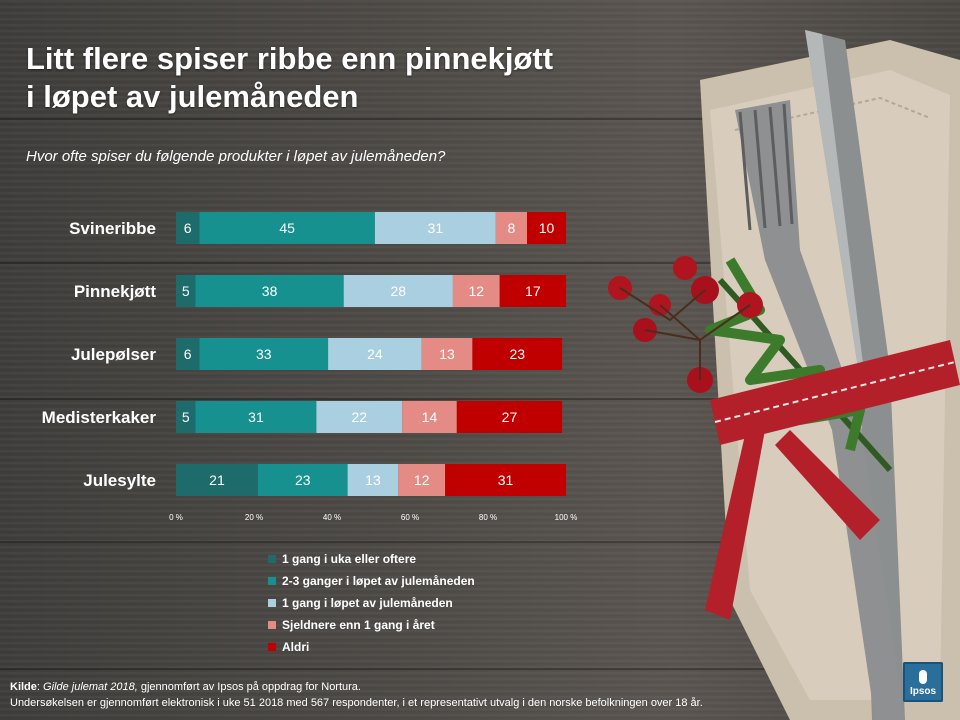  What do you see at coordinates (332, 517) in the screenshot?
I see `x-tick-label: 40 %` at bounding box center [332, 517].